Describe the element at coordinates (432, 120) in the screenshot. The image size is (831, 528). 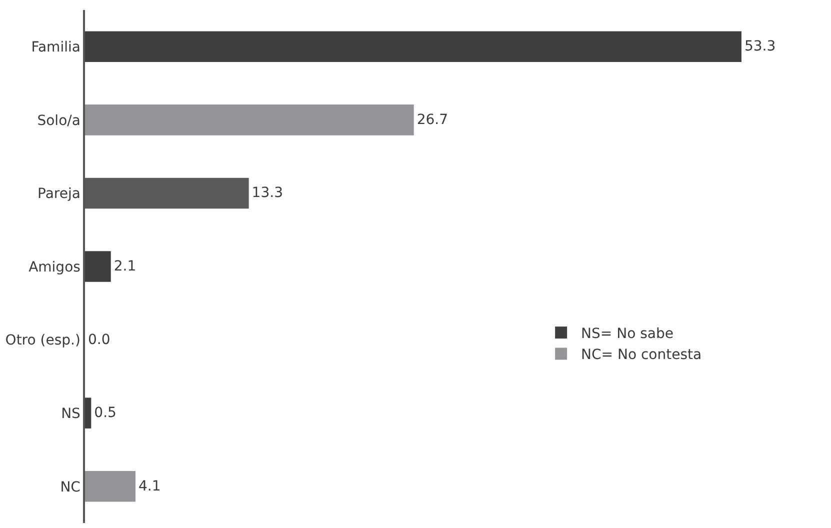
I see `data-label: 26.7` at that location.